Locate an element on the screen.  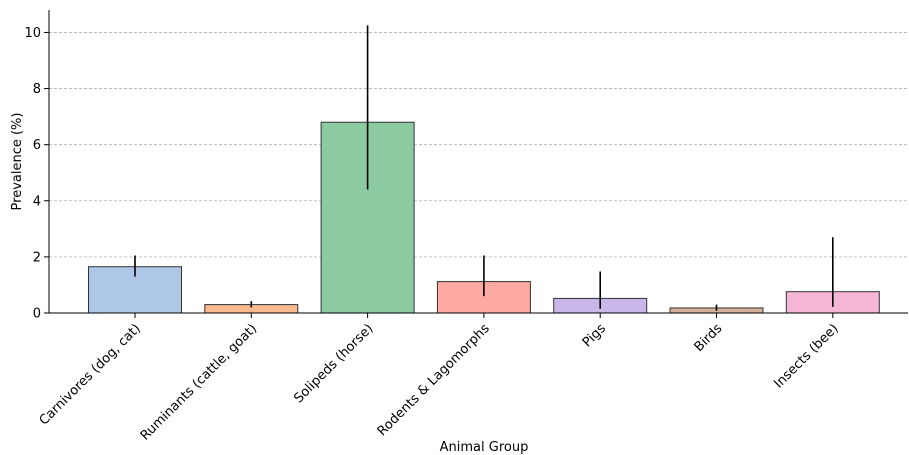
x-tick-label: Birds is located at coordinates (709, 338).